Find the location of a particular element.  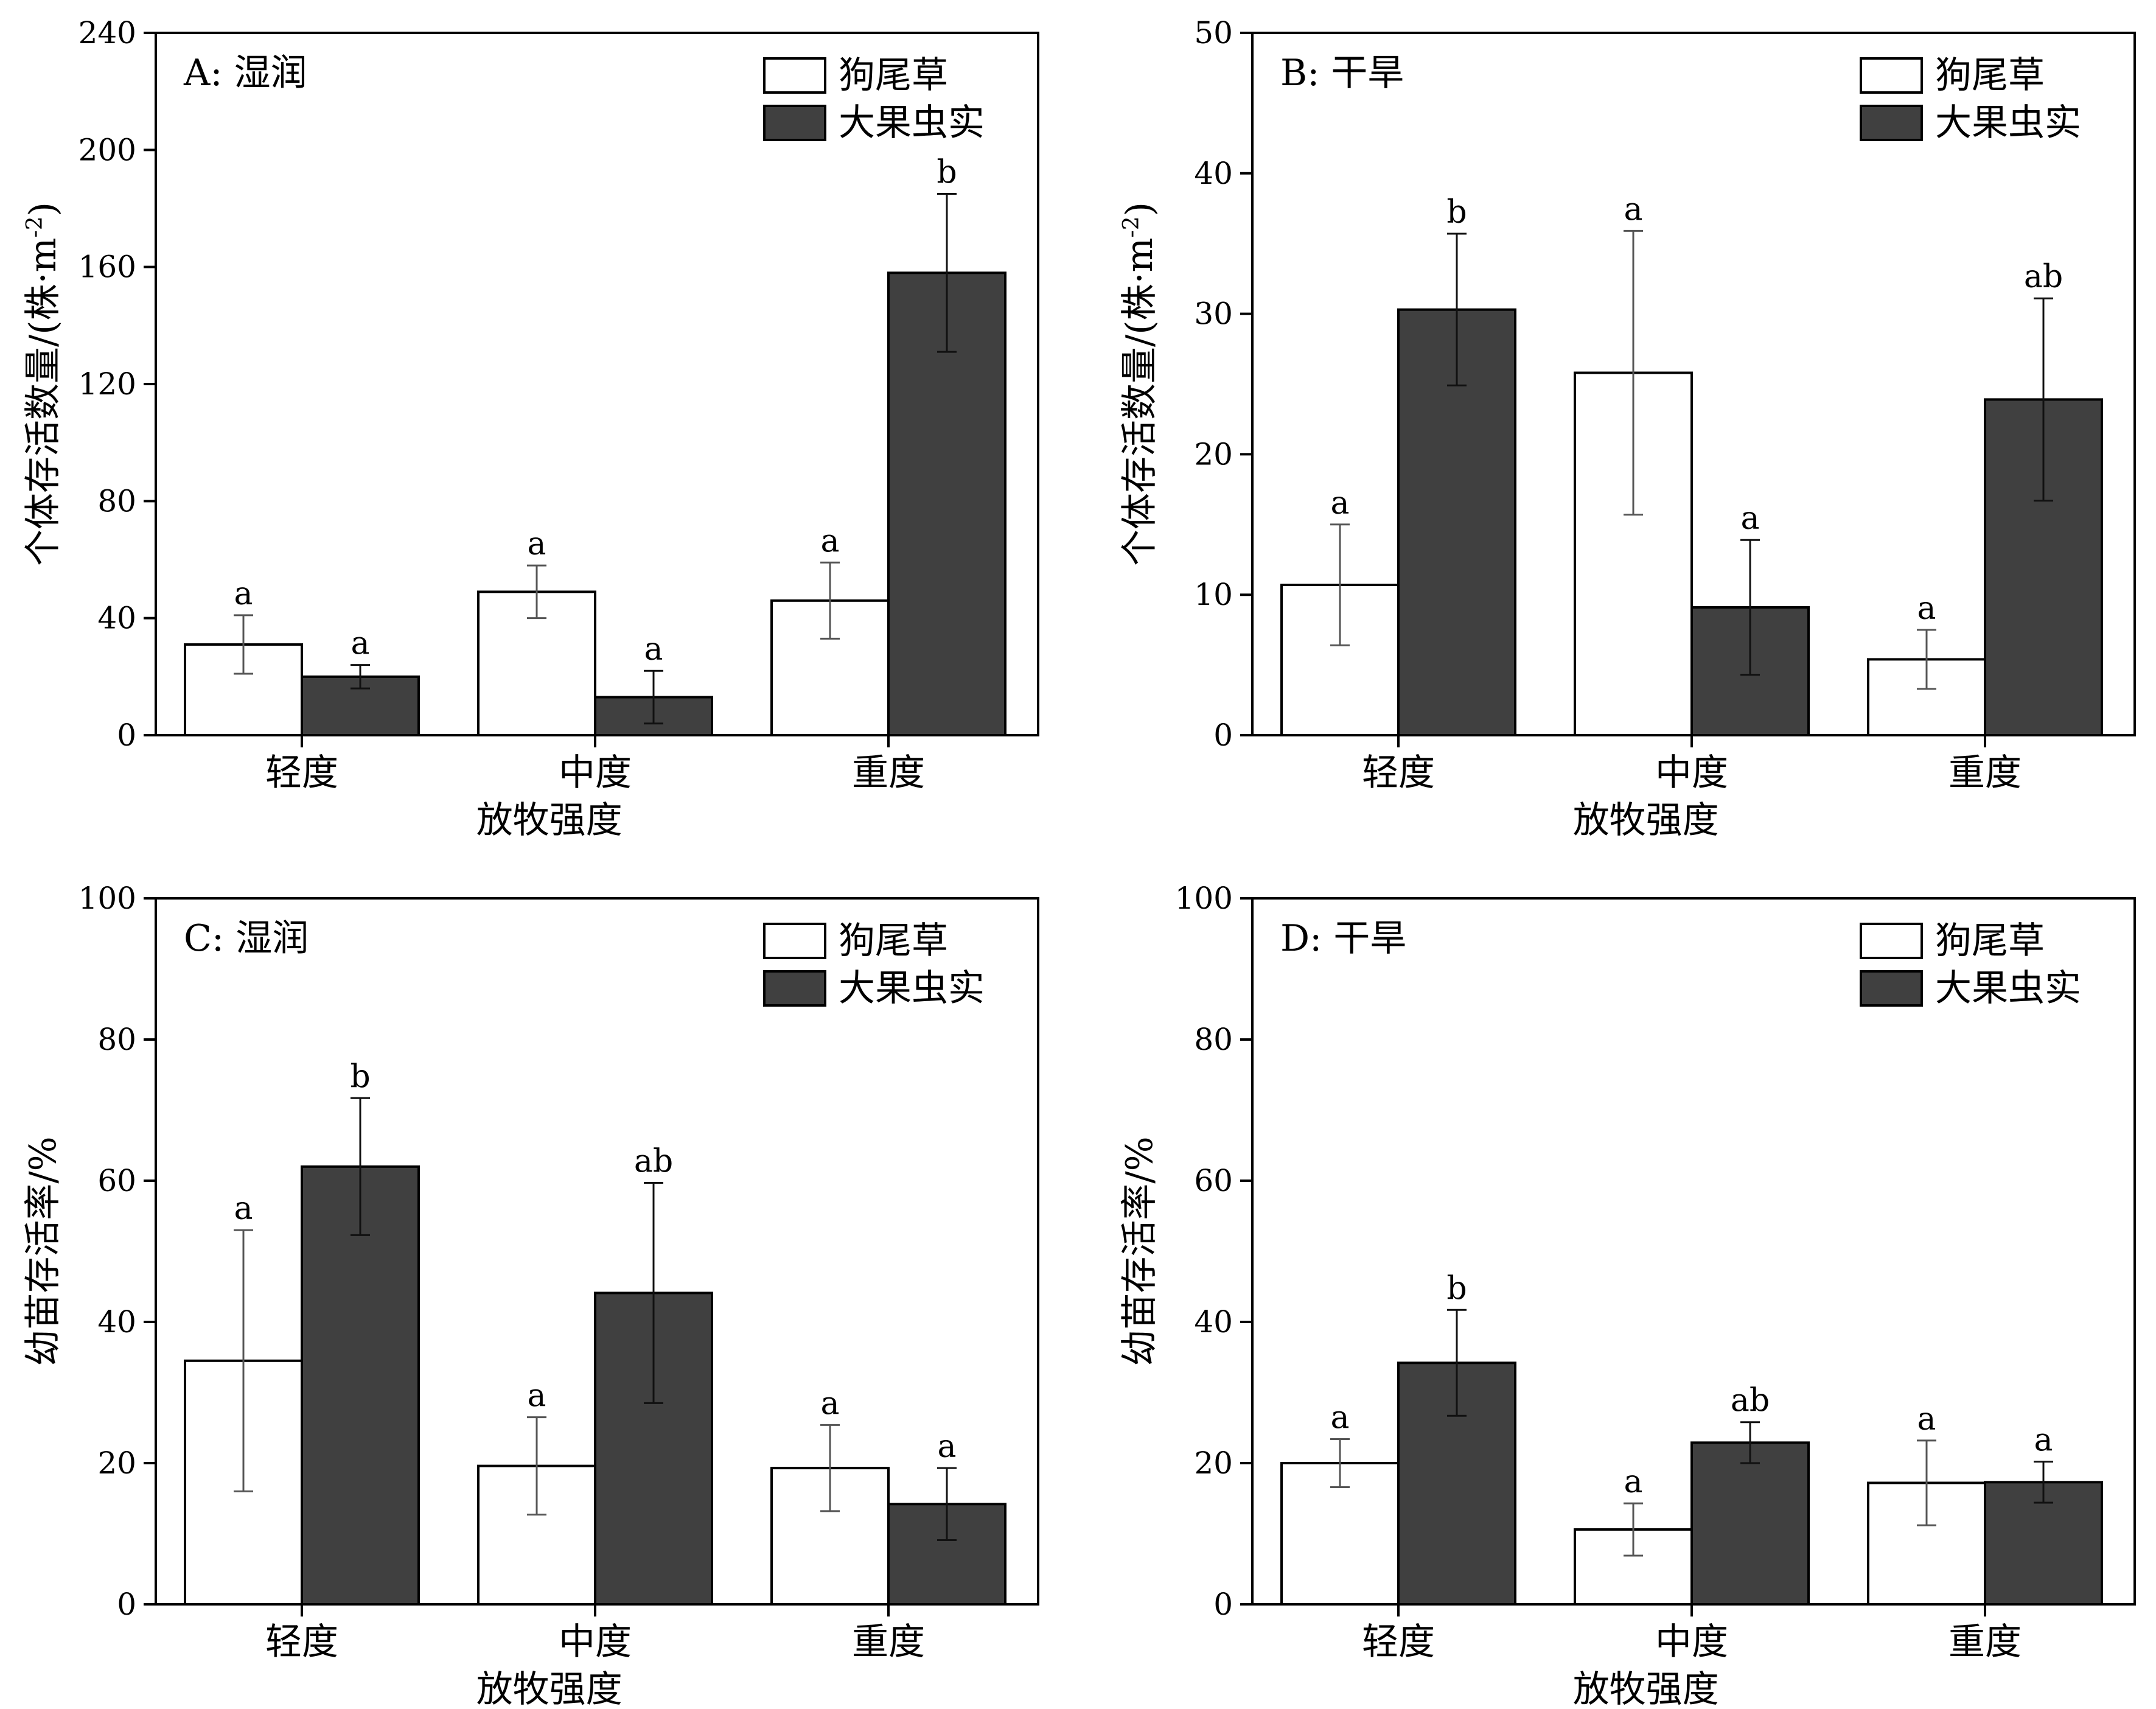

y-tick-label: 10 is located at coordinates (1213, 594).